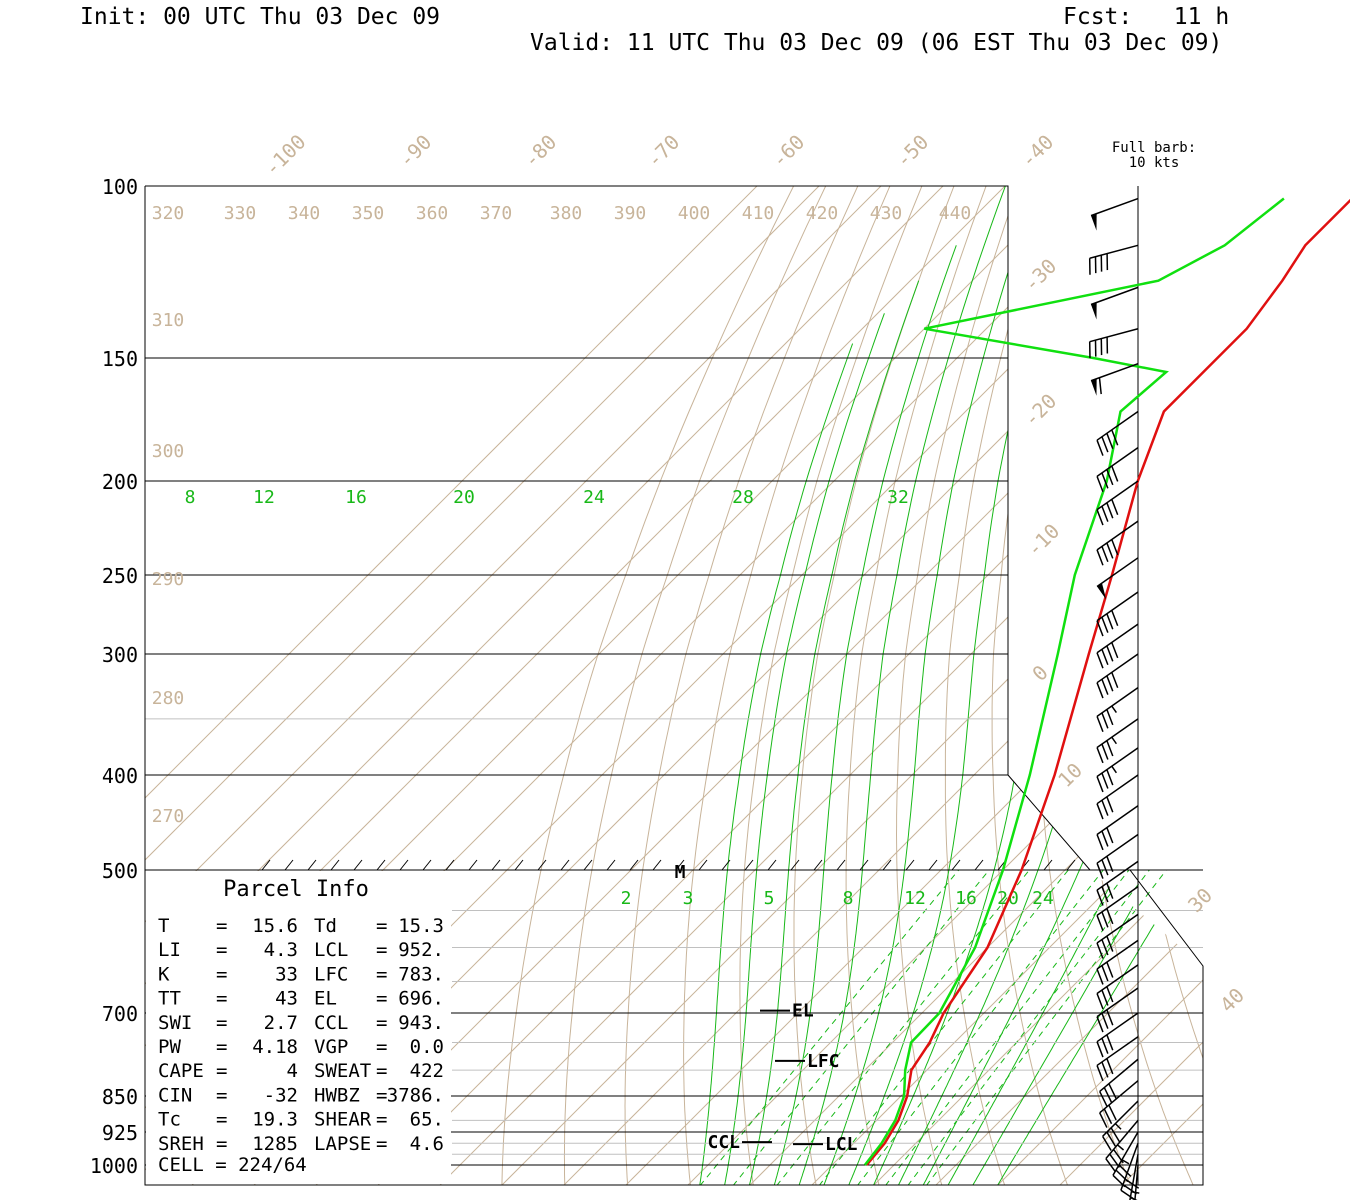 The width and height of the screenshot is (1350, 1200). Describe the element at coordinates (415, 151) in the screenshot. I see `isotherm-label: -90` at that location.